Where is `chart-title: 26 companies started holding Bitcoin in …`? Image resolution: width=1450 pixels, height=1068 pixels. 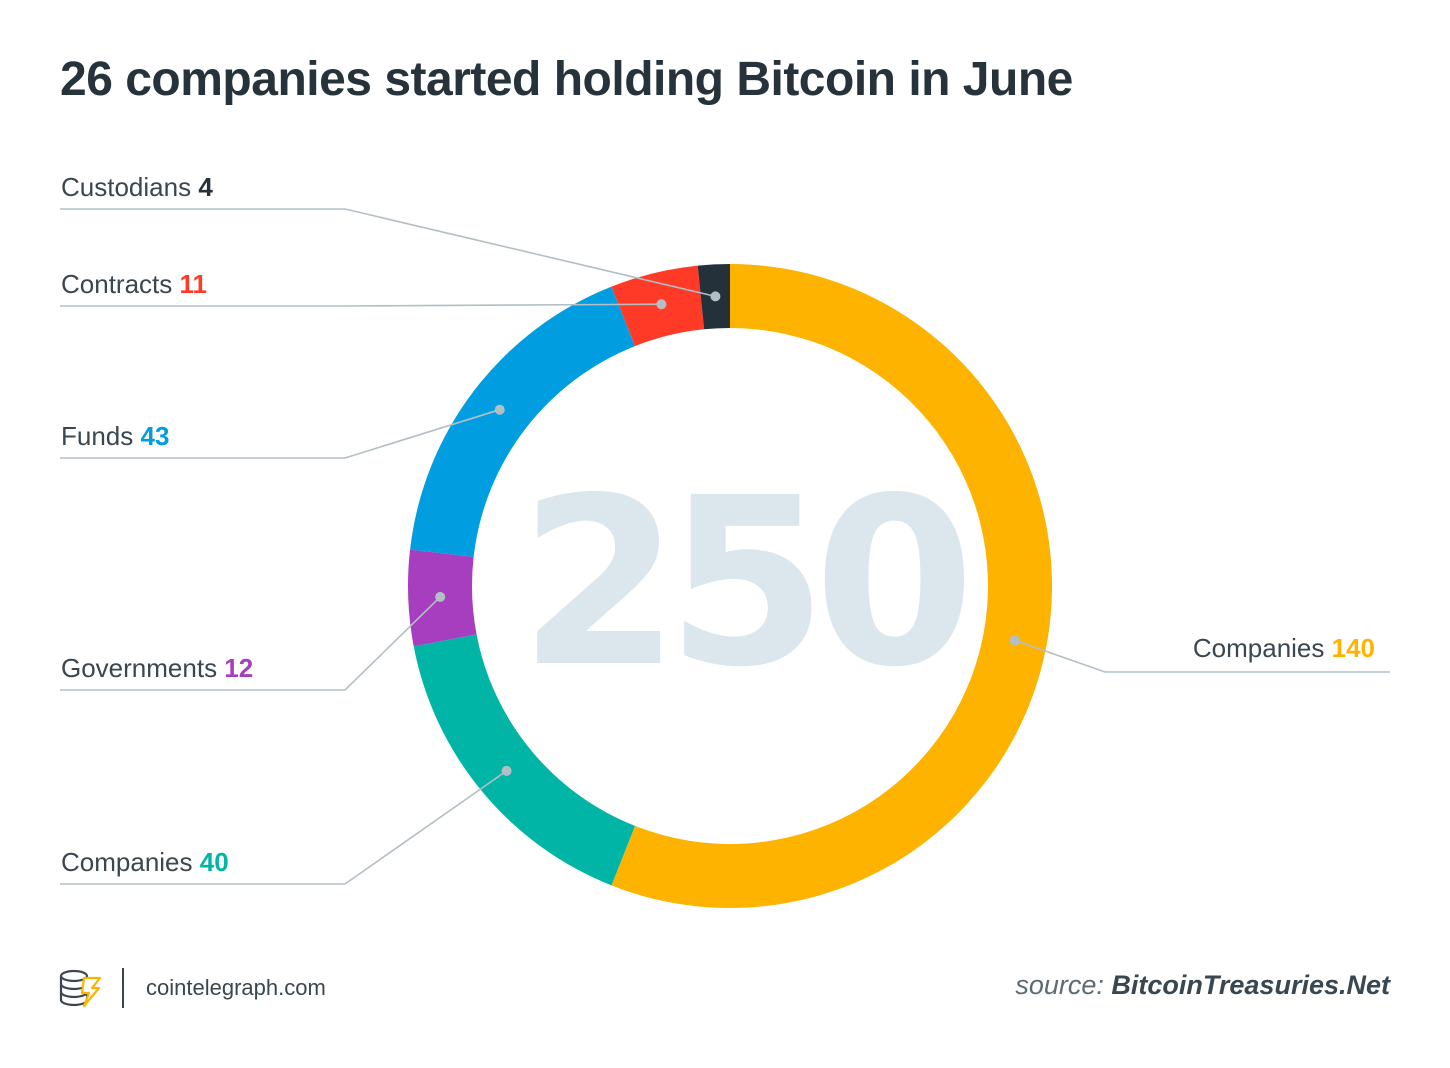 chart-title: 26 companies started holding Bitcoin in … is located at coordinates (566, 79).